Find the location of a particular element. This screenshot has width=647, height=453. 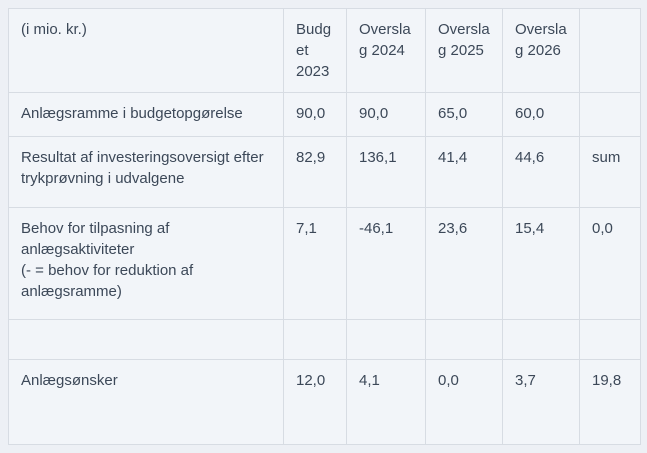

row-label-cell: Anlægsønsker is located at coordinates (146, 402).